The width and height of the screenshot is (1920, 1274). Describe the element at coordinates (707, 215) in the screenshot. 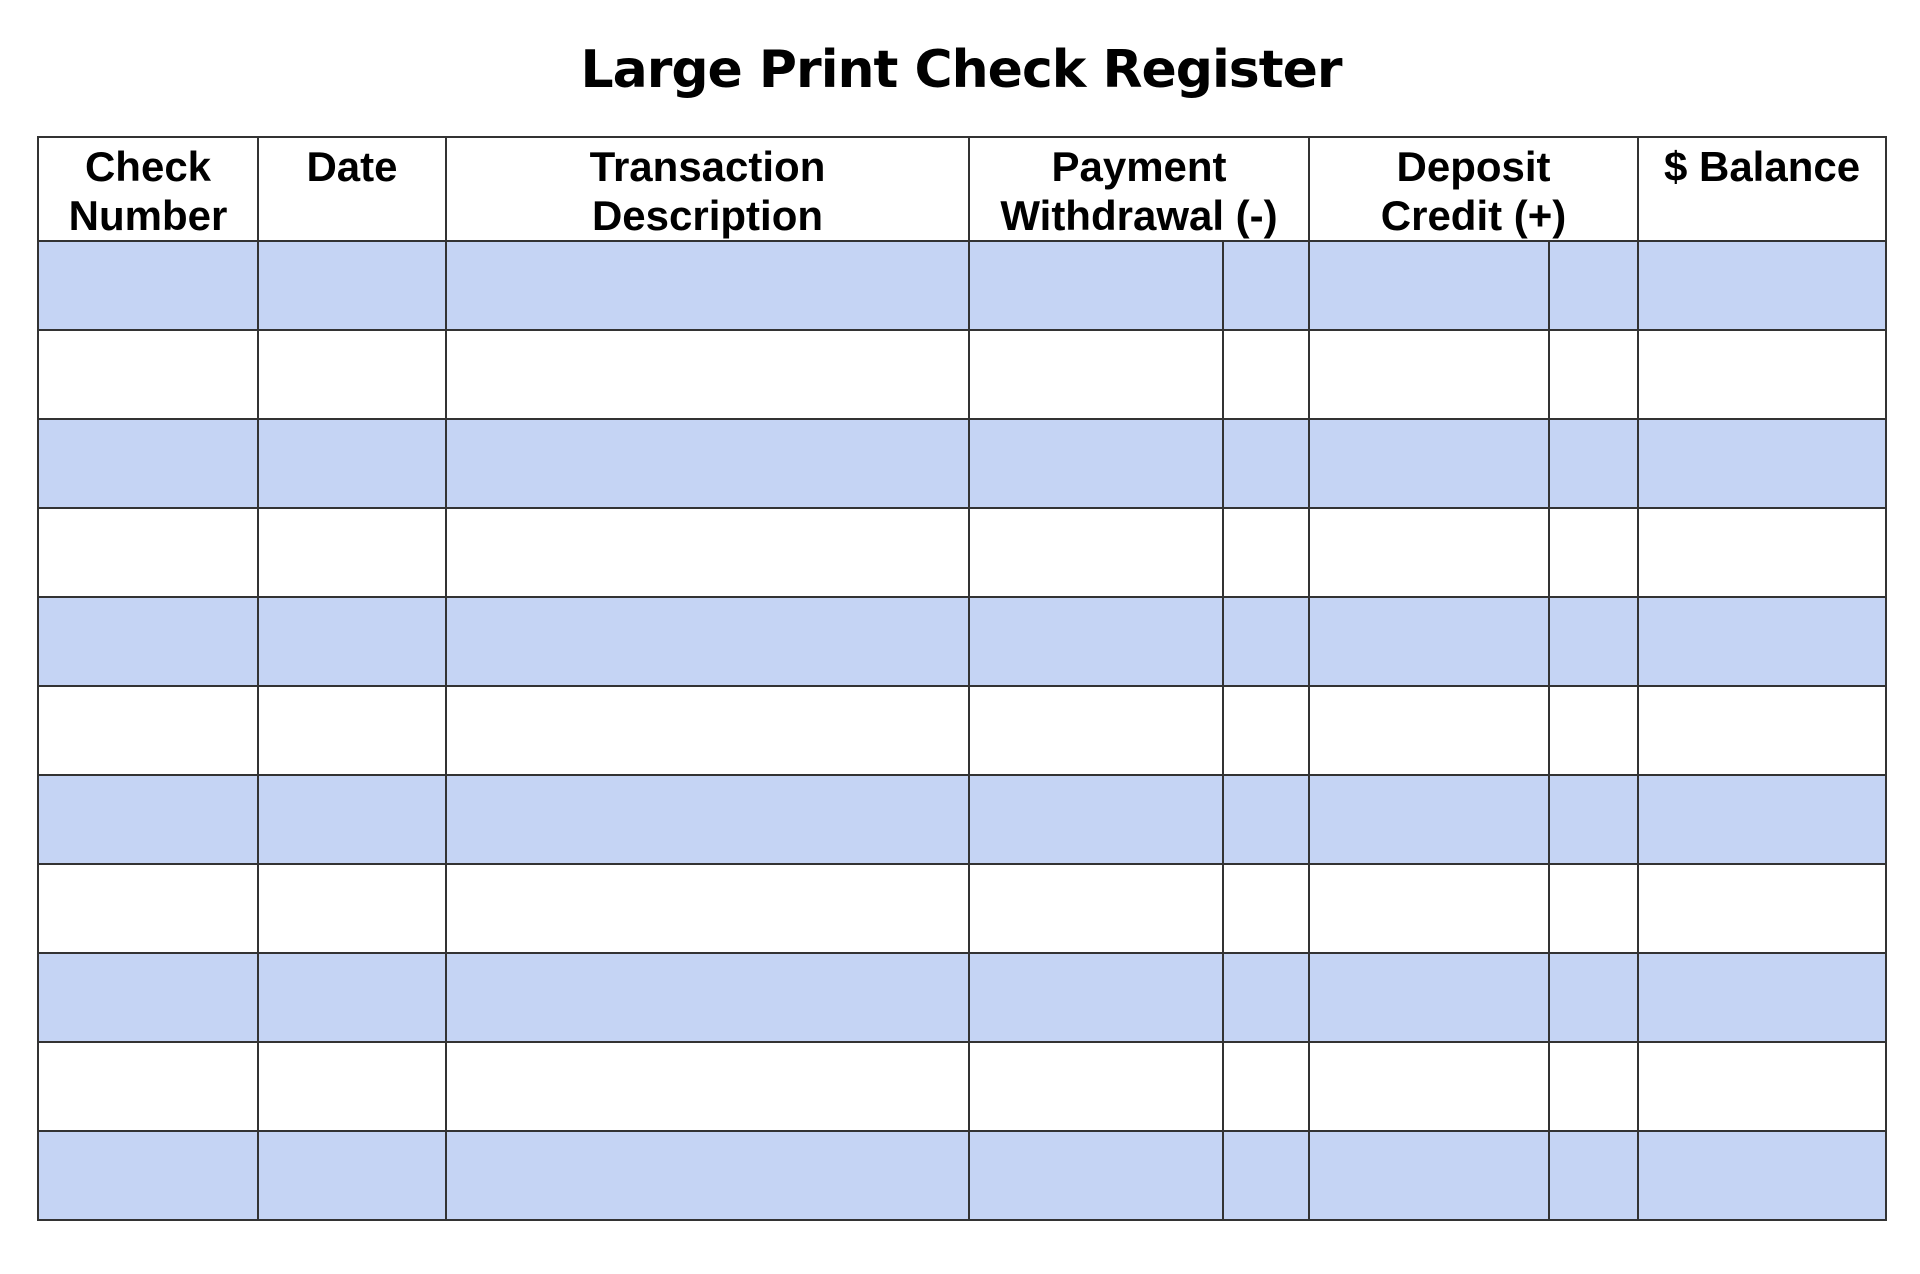

I see `header-transaction-line2: Description` at that location.